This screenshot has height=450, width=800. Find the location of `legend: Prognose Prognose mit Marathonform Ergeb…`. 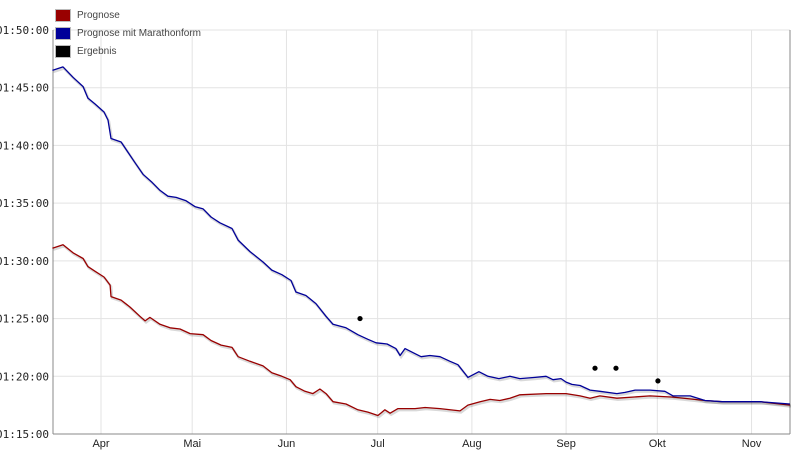

legend: Prognose Prognose mit Marathonform Ergeb… is located at coordinates (128, 33).